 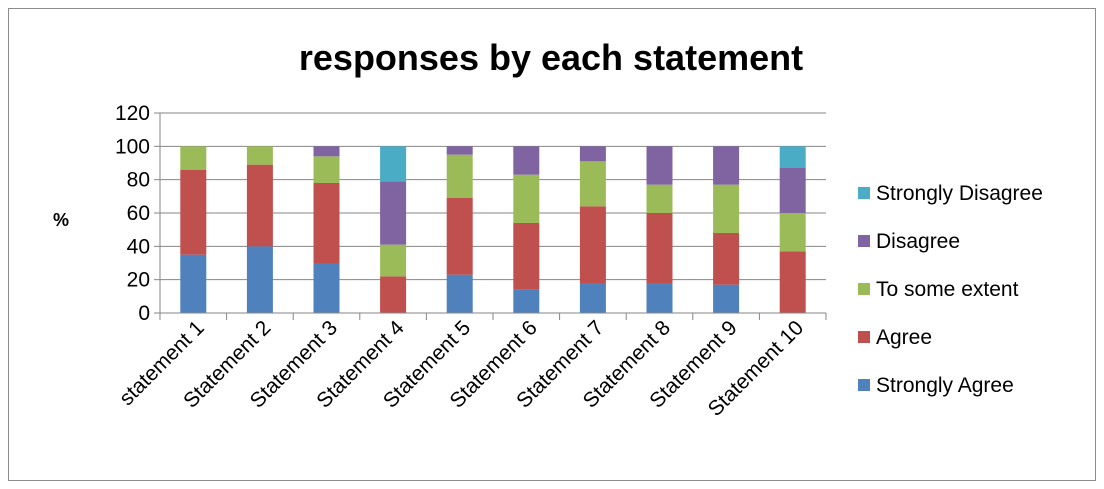 What do you see at coordinates (138, 180) in the screenshot?
I see `y-tick-label: 80` at bounding box center [138, 180].